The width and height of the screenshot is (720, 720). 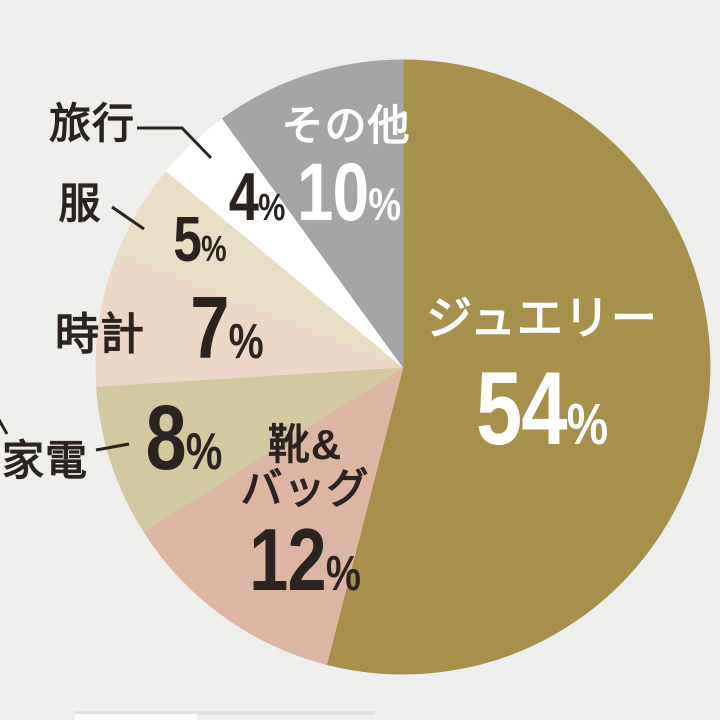 I want to click on value-travel-percent-sign: %, so click(x=272, y=208).